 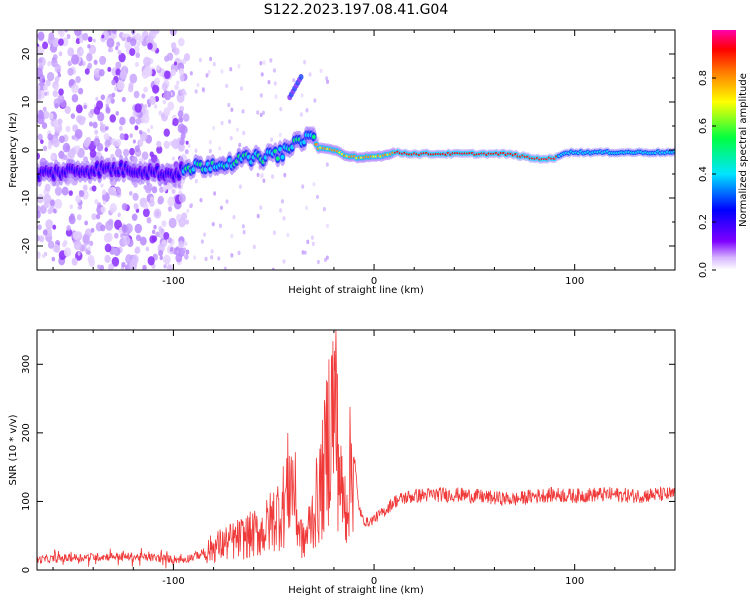 I want to click on colorbar-tick-label: 0.8, so click(x=703, y=78).